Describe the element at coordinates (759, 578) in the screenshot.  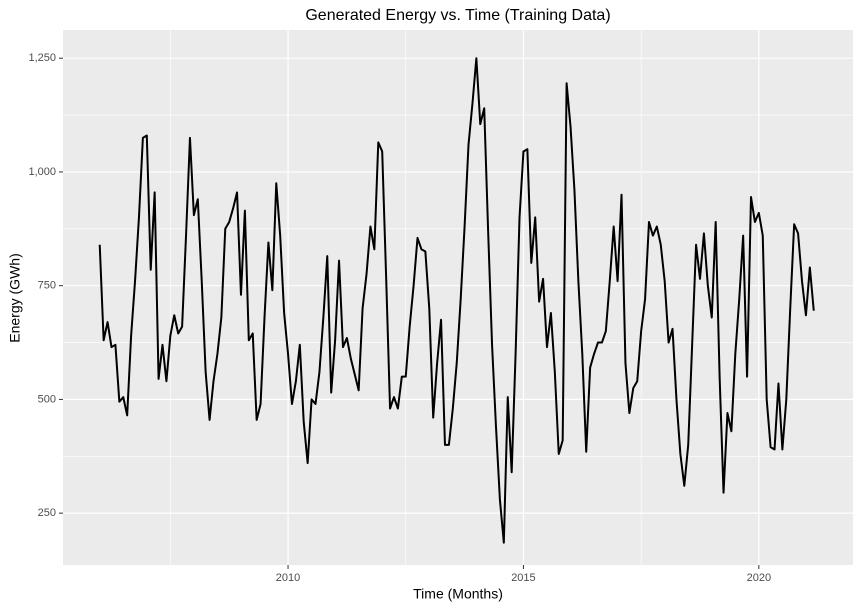
I see `x-tick-label: 2020` at that location.